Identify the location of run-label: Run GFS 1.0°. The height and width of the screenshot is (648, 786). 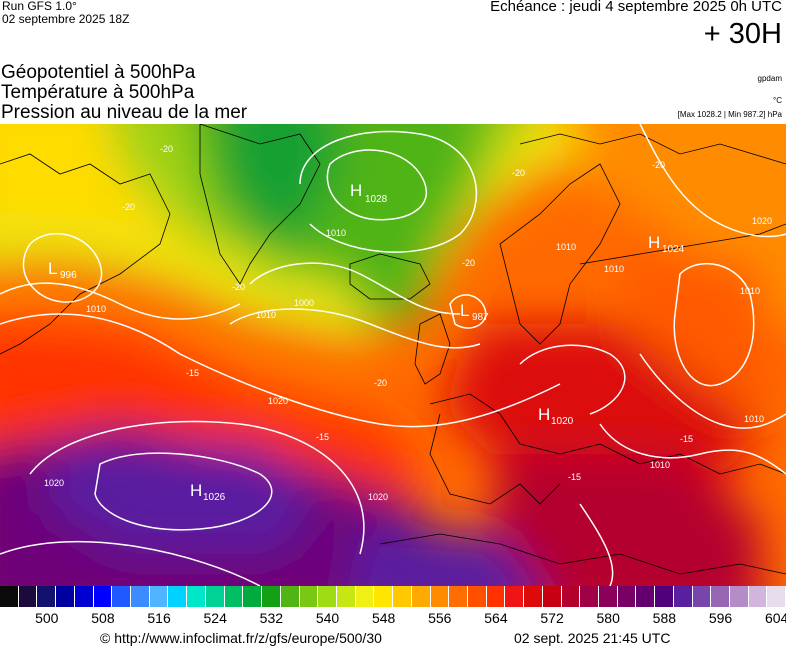
(39, 6).